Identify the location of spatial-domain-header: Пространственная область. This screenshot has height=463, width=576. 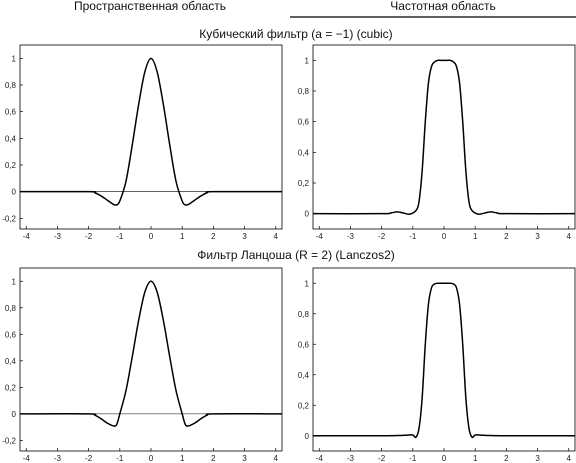
(150, 6).